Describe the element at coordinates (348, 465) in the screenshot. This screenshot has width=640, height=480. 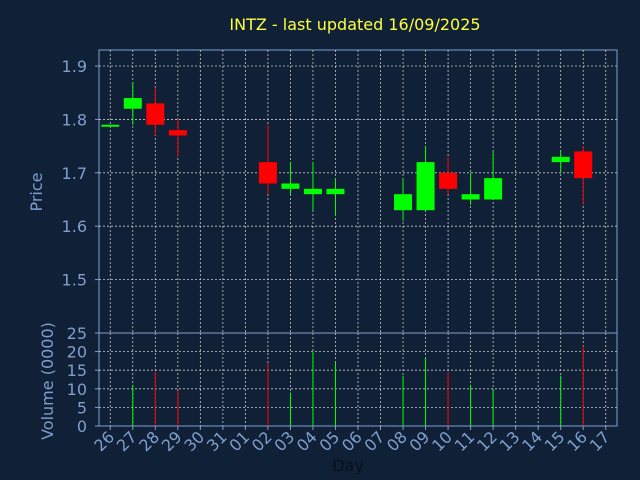
I see `x-axis-label: Day` at that location.